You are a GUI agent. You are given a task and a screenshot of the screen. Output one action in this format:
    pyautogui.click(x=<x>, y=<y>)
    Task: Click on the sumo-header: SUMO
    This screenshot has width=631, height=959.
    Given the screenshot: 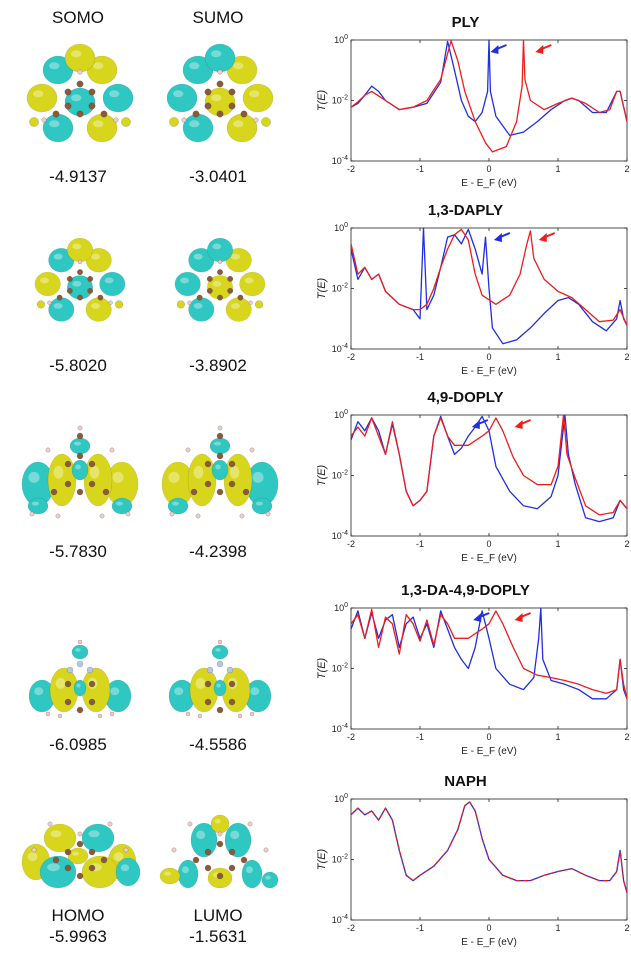 What is the action you would take?
    pyautogui.click(x=218, y=17)
    